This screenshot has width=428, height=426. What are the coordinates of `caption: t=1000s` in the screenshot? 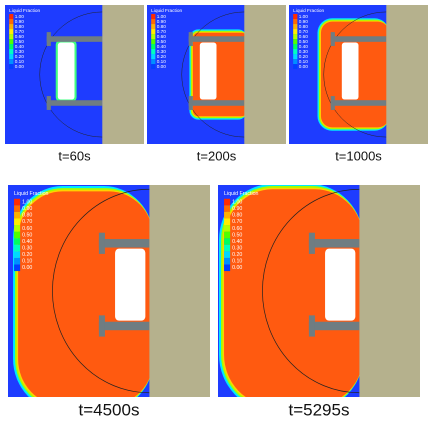 It's located at (358, 155).